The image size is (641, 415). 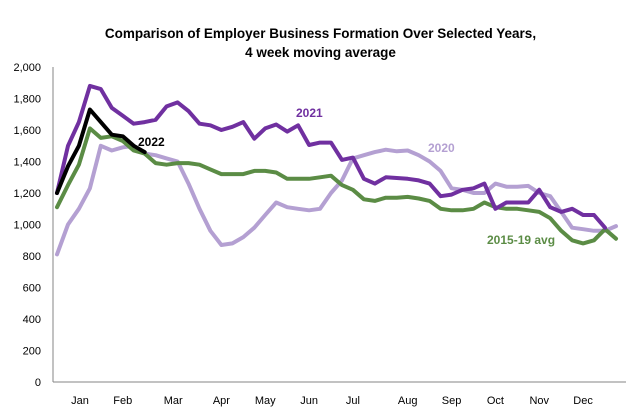 I want to click on x-tick-label: Jan, so click(x=80, y=401).